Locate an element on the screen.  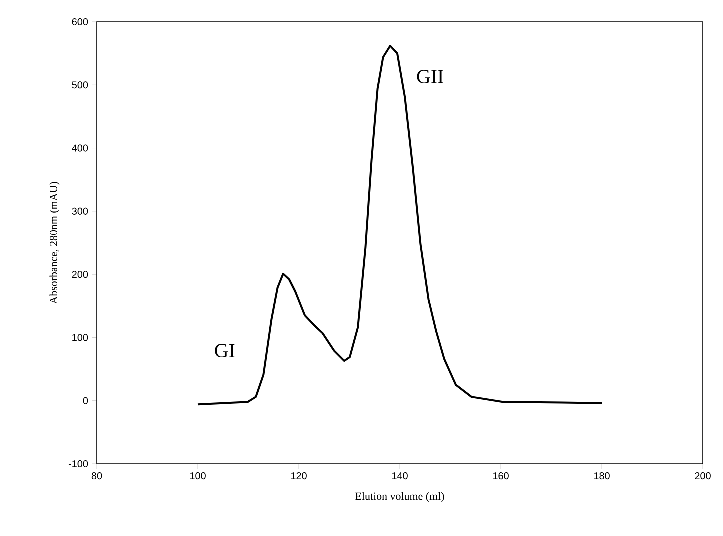
x-tick-label: 100 is located at coordinates (198, 476).